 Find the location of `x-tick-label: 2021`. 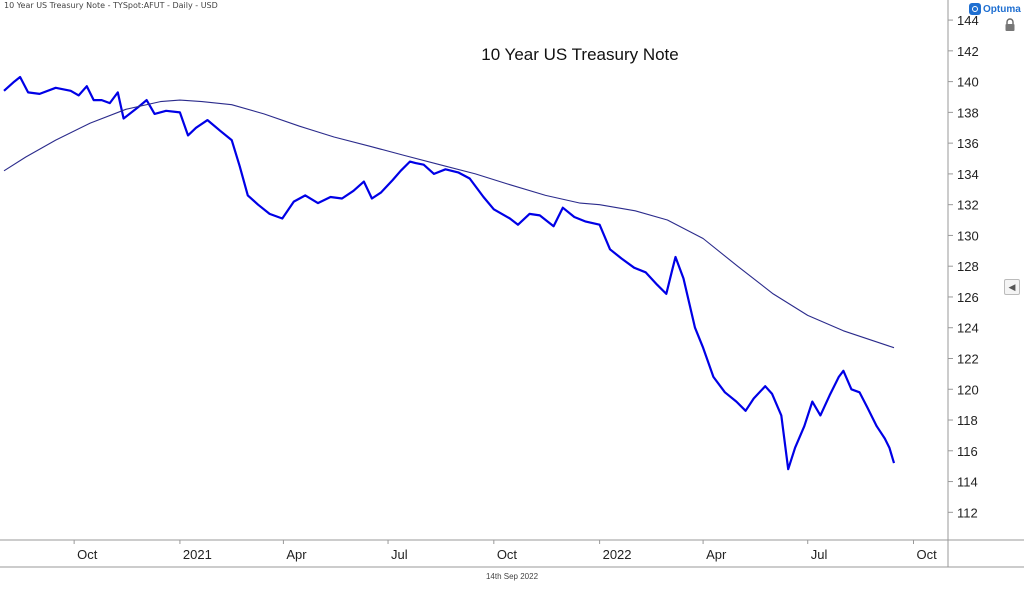

x-tick-label: 2021 is located at coordinates (197, 554).